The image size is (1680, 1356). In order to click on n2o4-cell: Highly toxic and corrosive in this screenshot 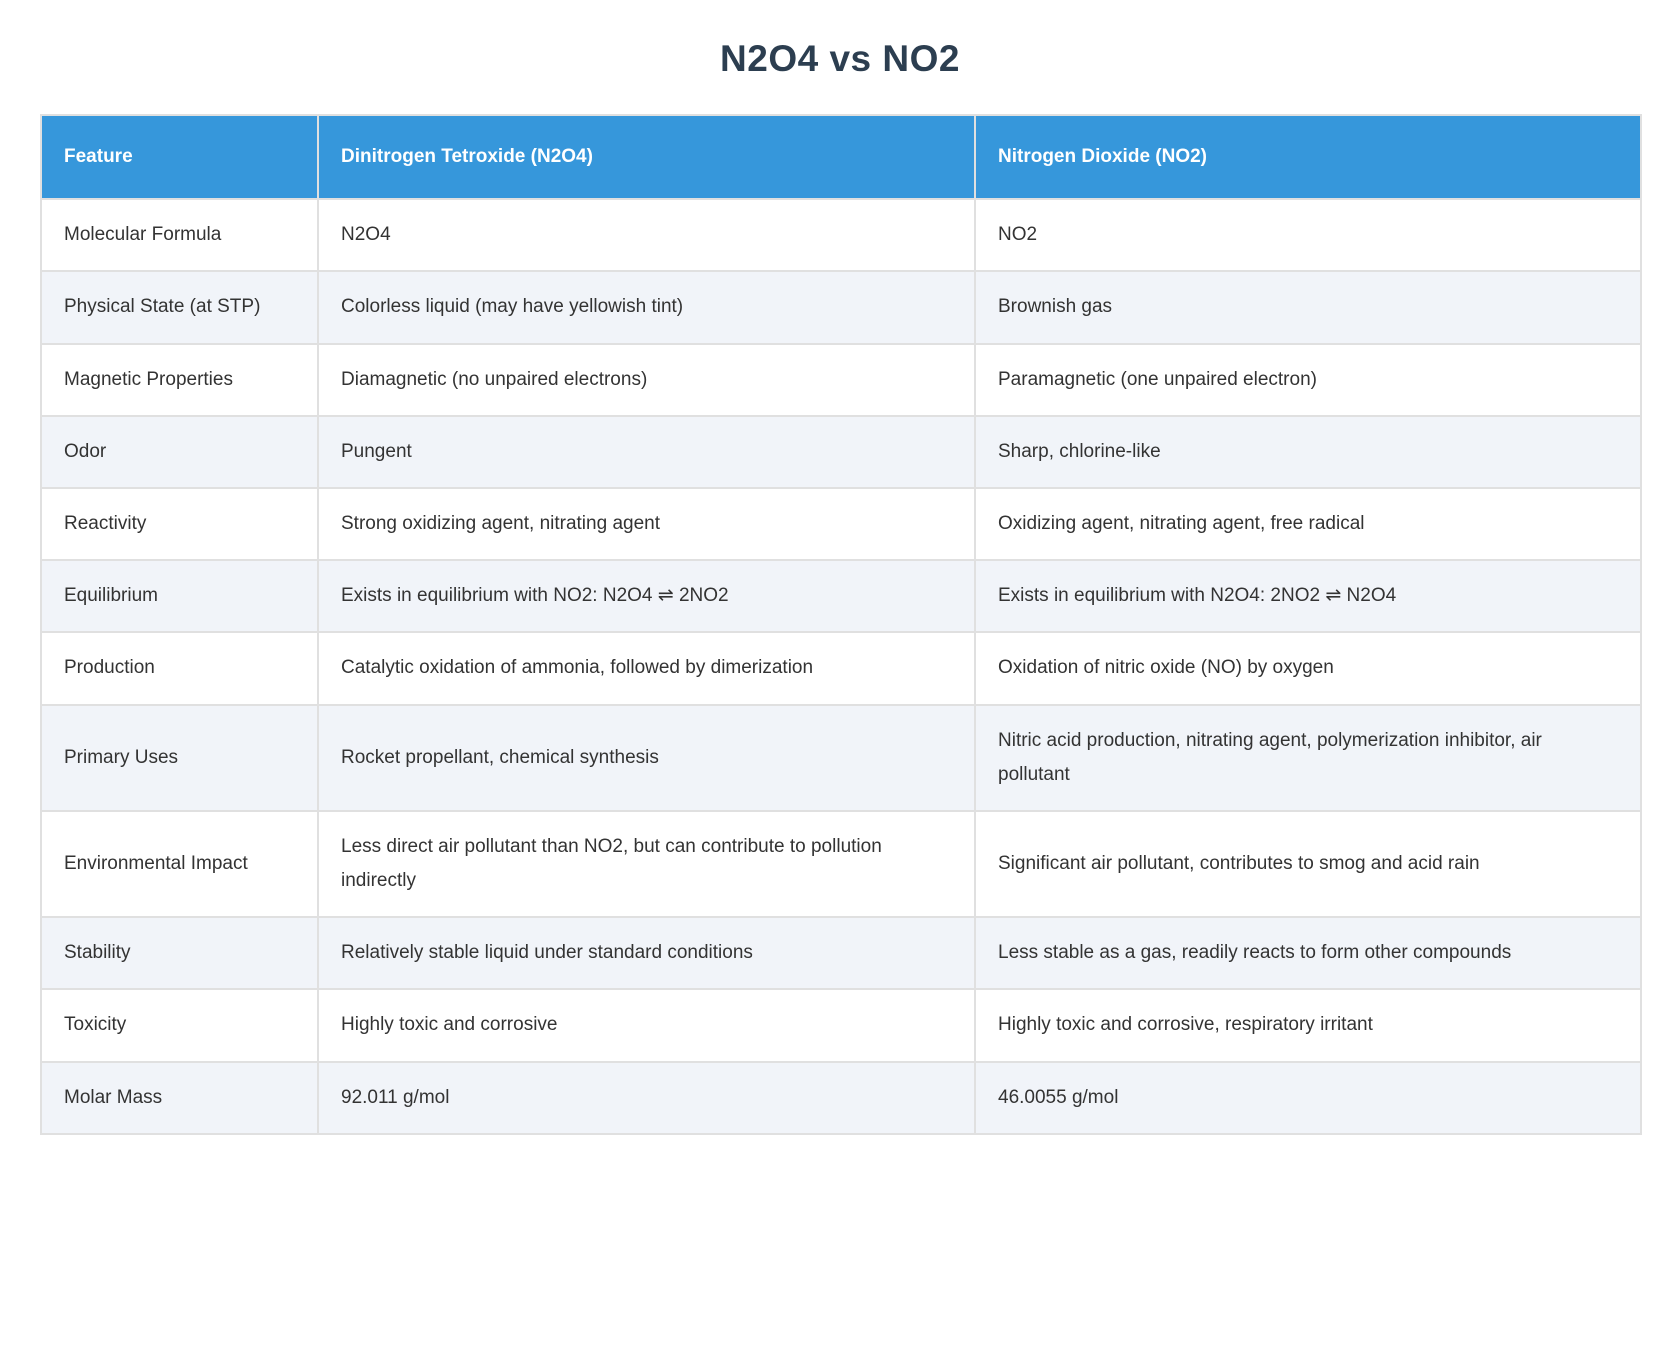, I will do `click(646, 1025)`.